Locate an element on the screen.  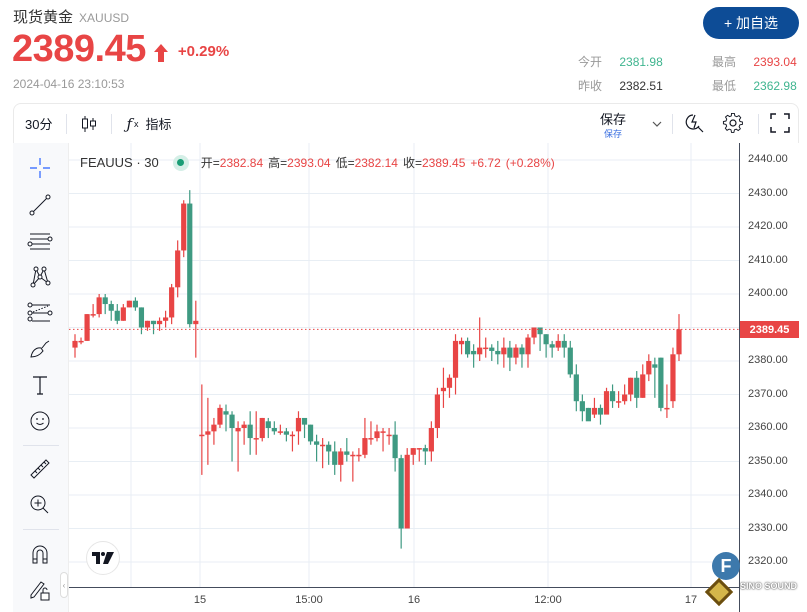
legend-symbol: FEAUUS · 30 is located at coordinates (119, 162).